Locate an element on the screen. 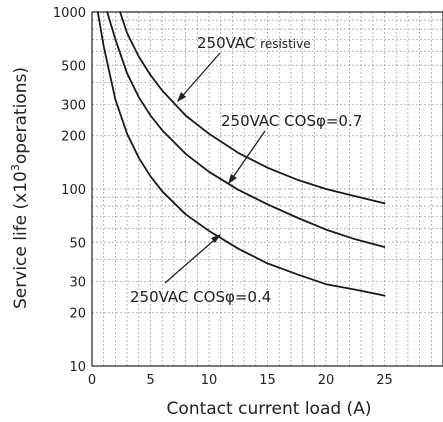 The width and height of the screenshot is (443, 422). x-tick-label: 0 is located at coordinates (92, 380).